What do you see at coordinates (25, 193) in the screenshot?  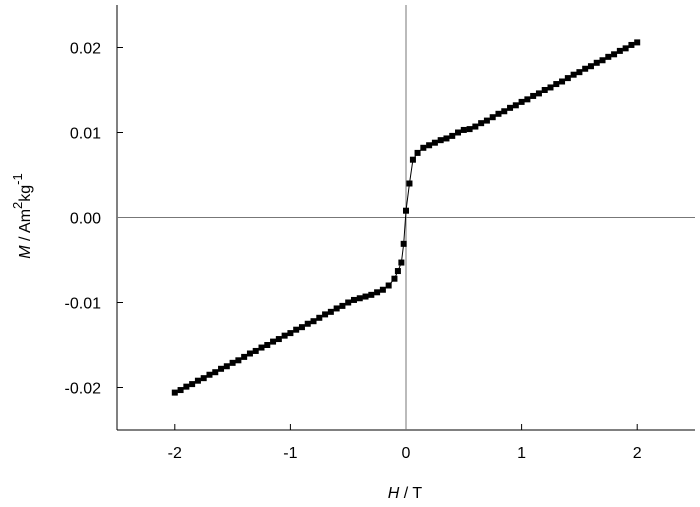 I see `y-label-unit: kg` at bounding box center [25, 193].